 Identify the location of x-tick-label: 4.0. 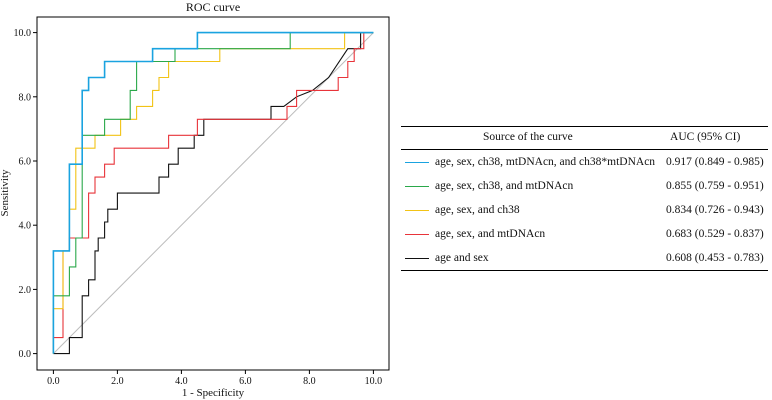
(181, 381).